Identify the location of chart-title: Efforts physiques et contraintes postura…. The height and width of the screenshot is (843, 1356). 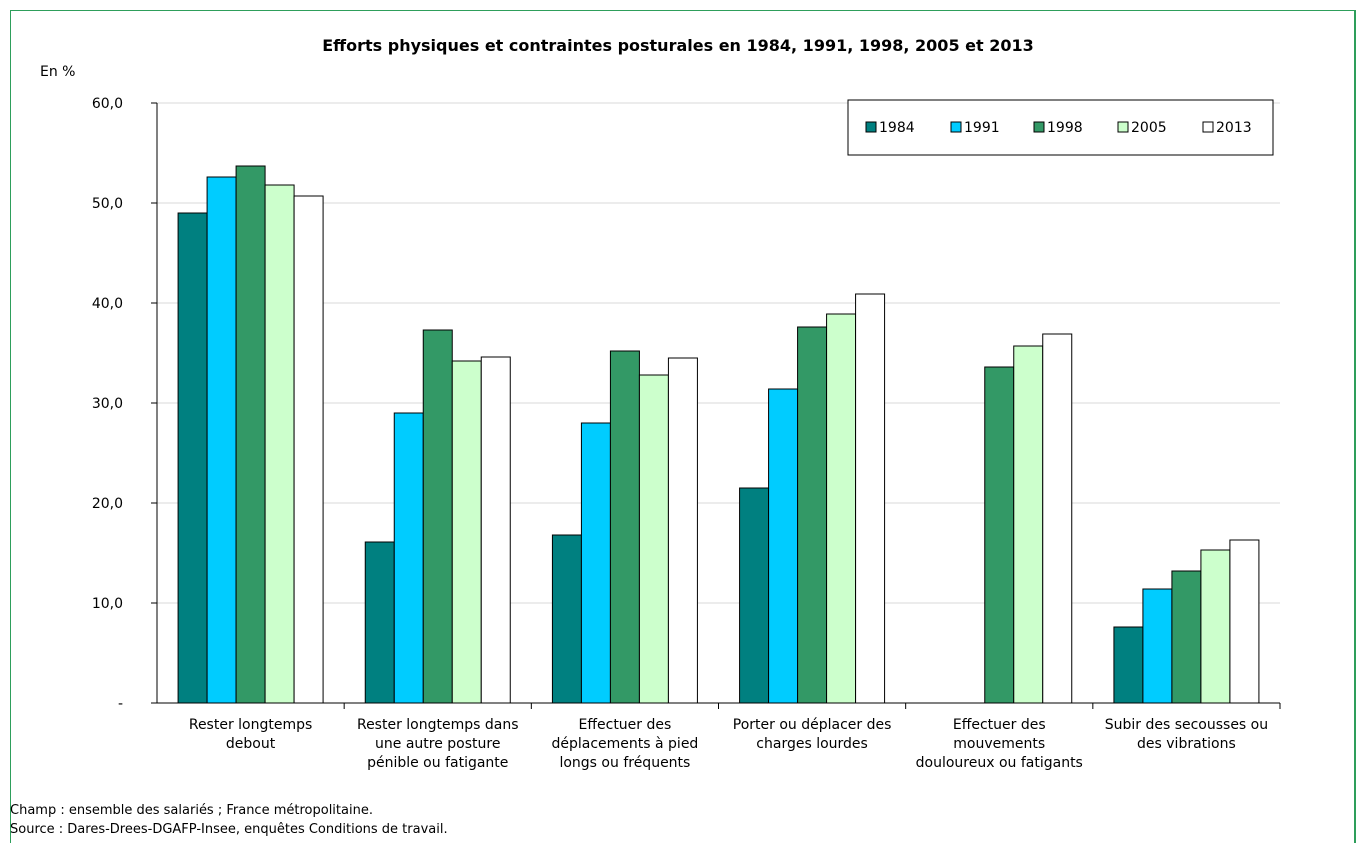
(678, 45).